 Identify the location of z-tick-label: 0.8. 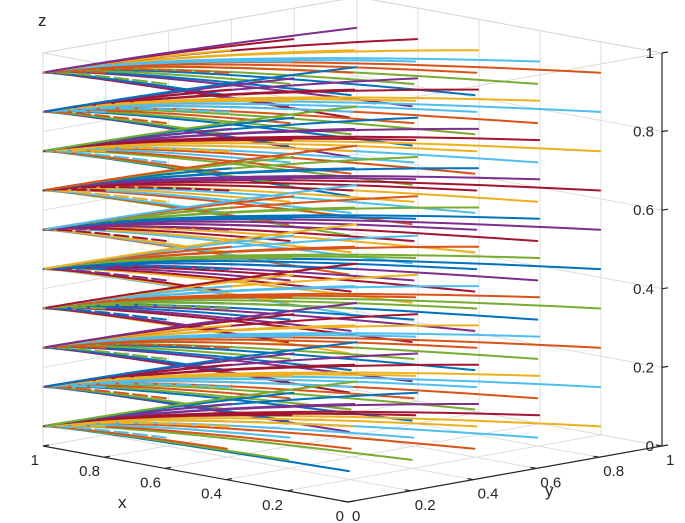
(643, 132).